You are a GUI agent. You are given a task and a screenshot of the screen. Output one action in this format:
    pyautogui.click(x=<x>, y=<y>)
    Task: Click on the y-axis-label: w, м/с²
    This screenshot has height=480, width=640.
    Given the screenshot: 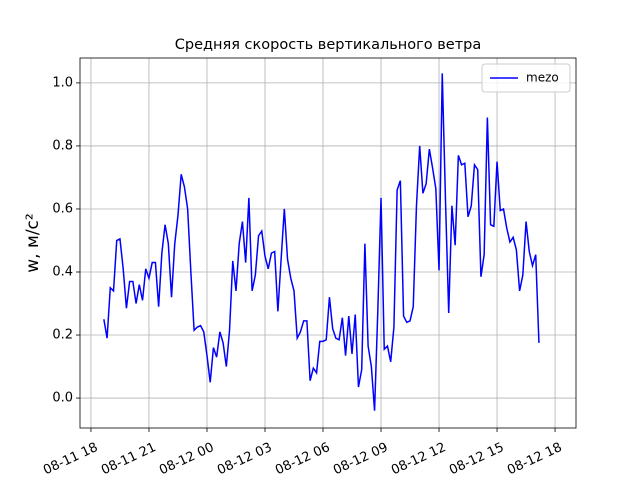 What is the action you would take?
    pyautogui.click(x=33, y=242)
    